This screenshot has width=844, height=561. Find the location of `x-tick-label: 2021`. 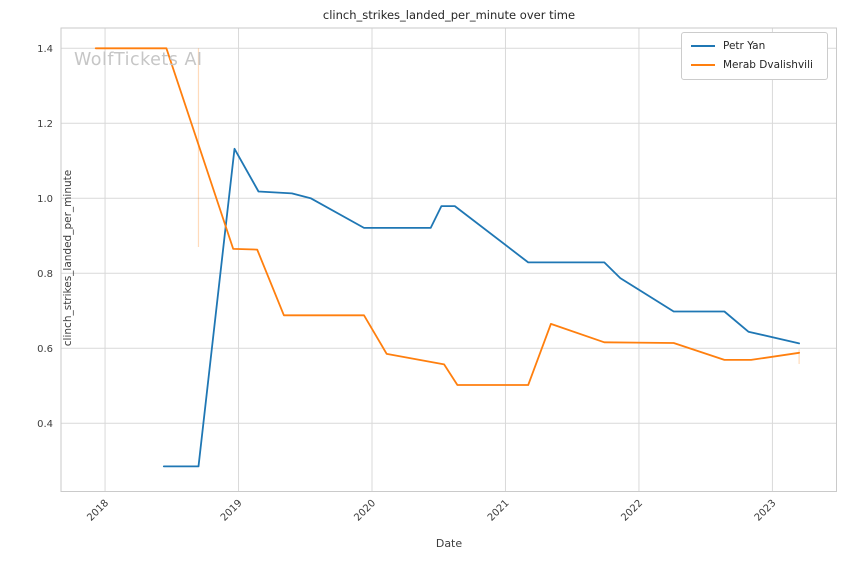

x-tick-label: 2021 is located at coordinates (499, 511).